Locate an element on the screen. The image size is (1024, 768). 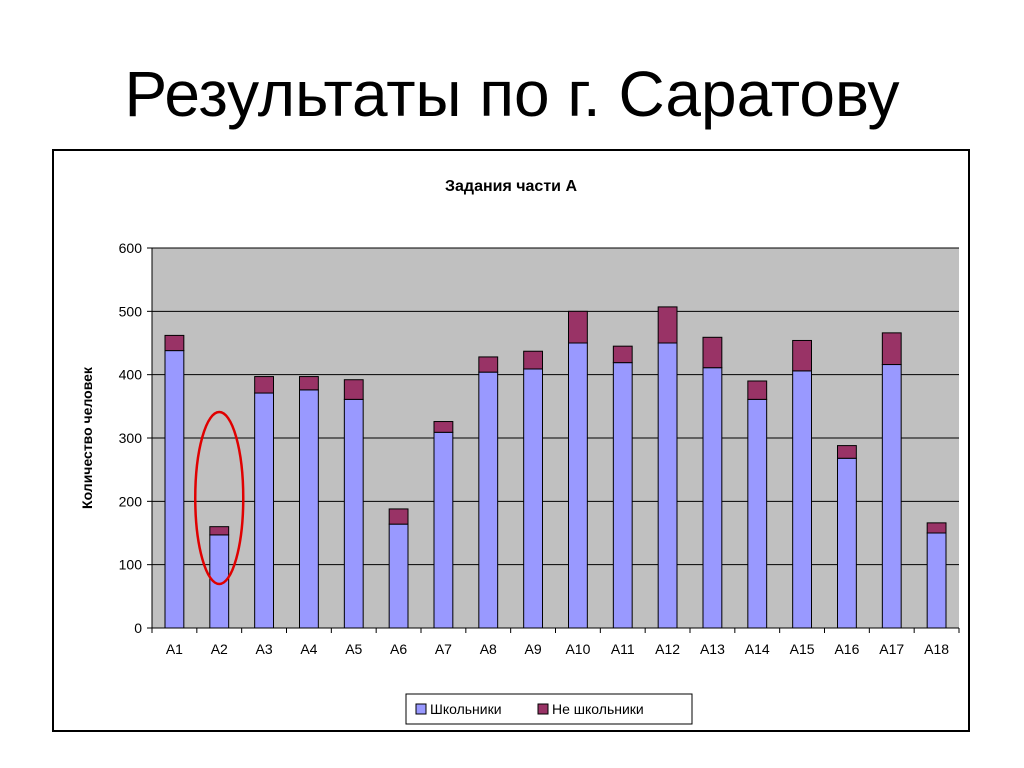
y-tick-label: 500 is located at coordinates (131, 311).